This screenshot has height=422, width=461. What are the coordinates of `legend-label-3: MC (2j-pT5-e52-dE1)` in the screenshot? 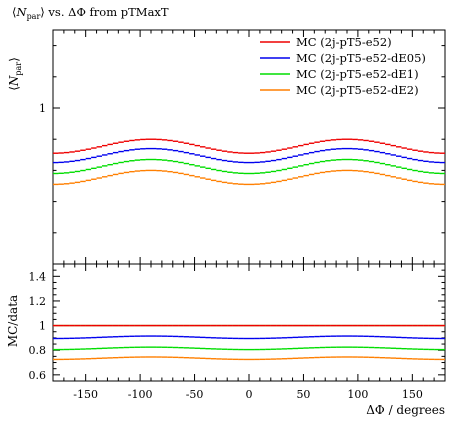 It's located at (357, 74).